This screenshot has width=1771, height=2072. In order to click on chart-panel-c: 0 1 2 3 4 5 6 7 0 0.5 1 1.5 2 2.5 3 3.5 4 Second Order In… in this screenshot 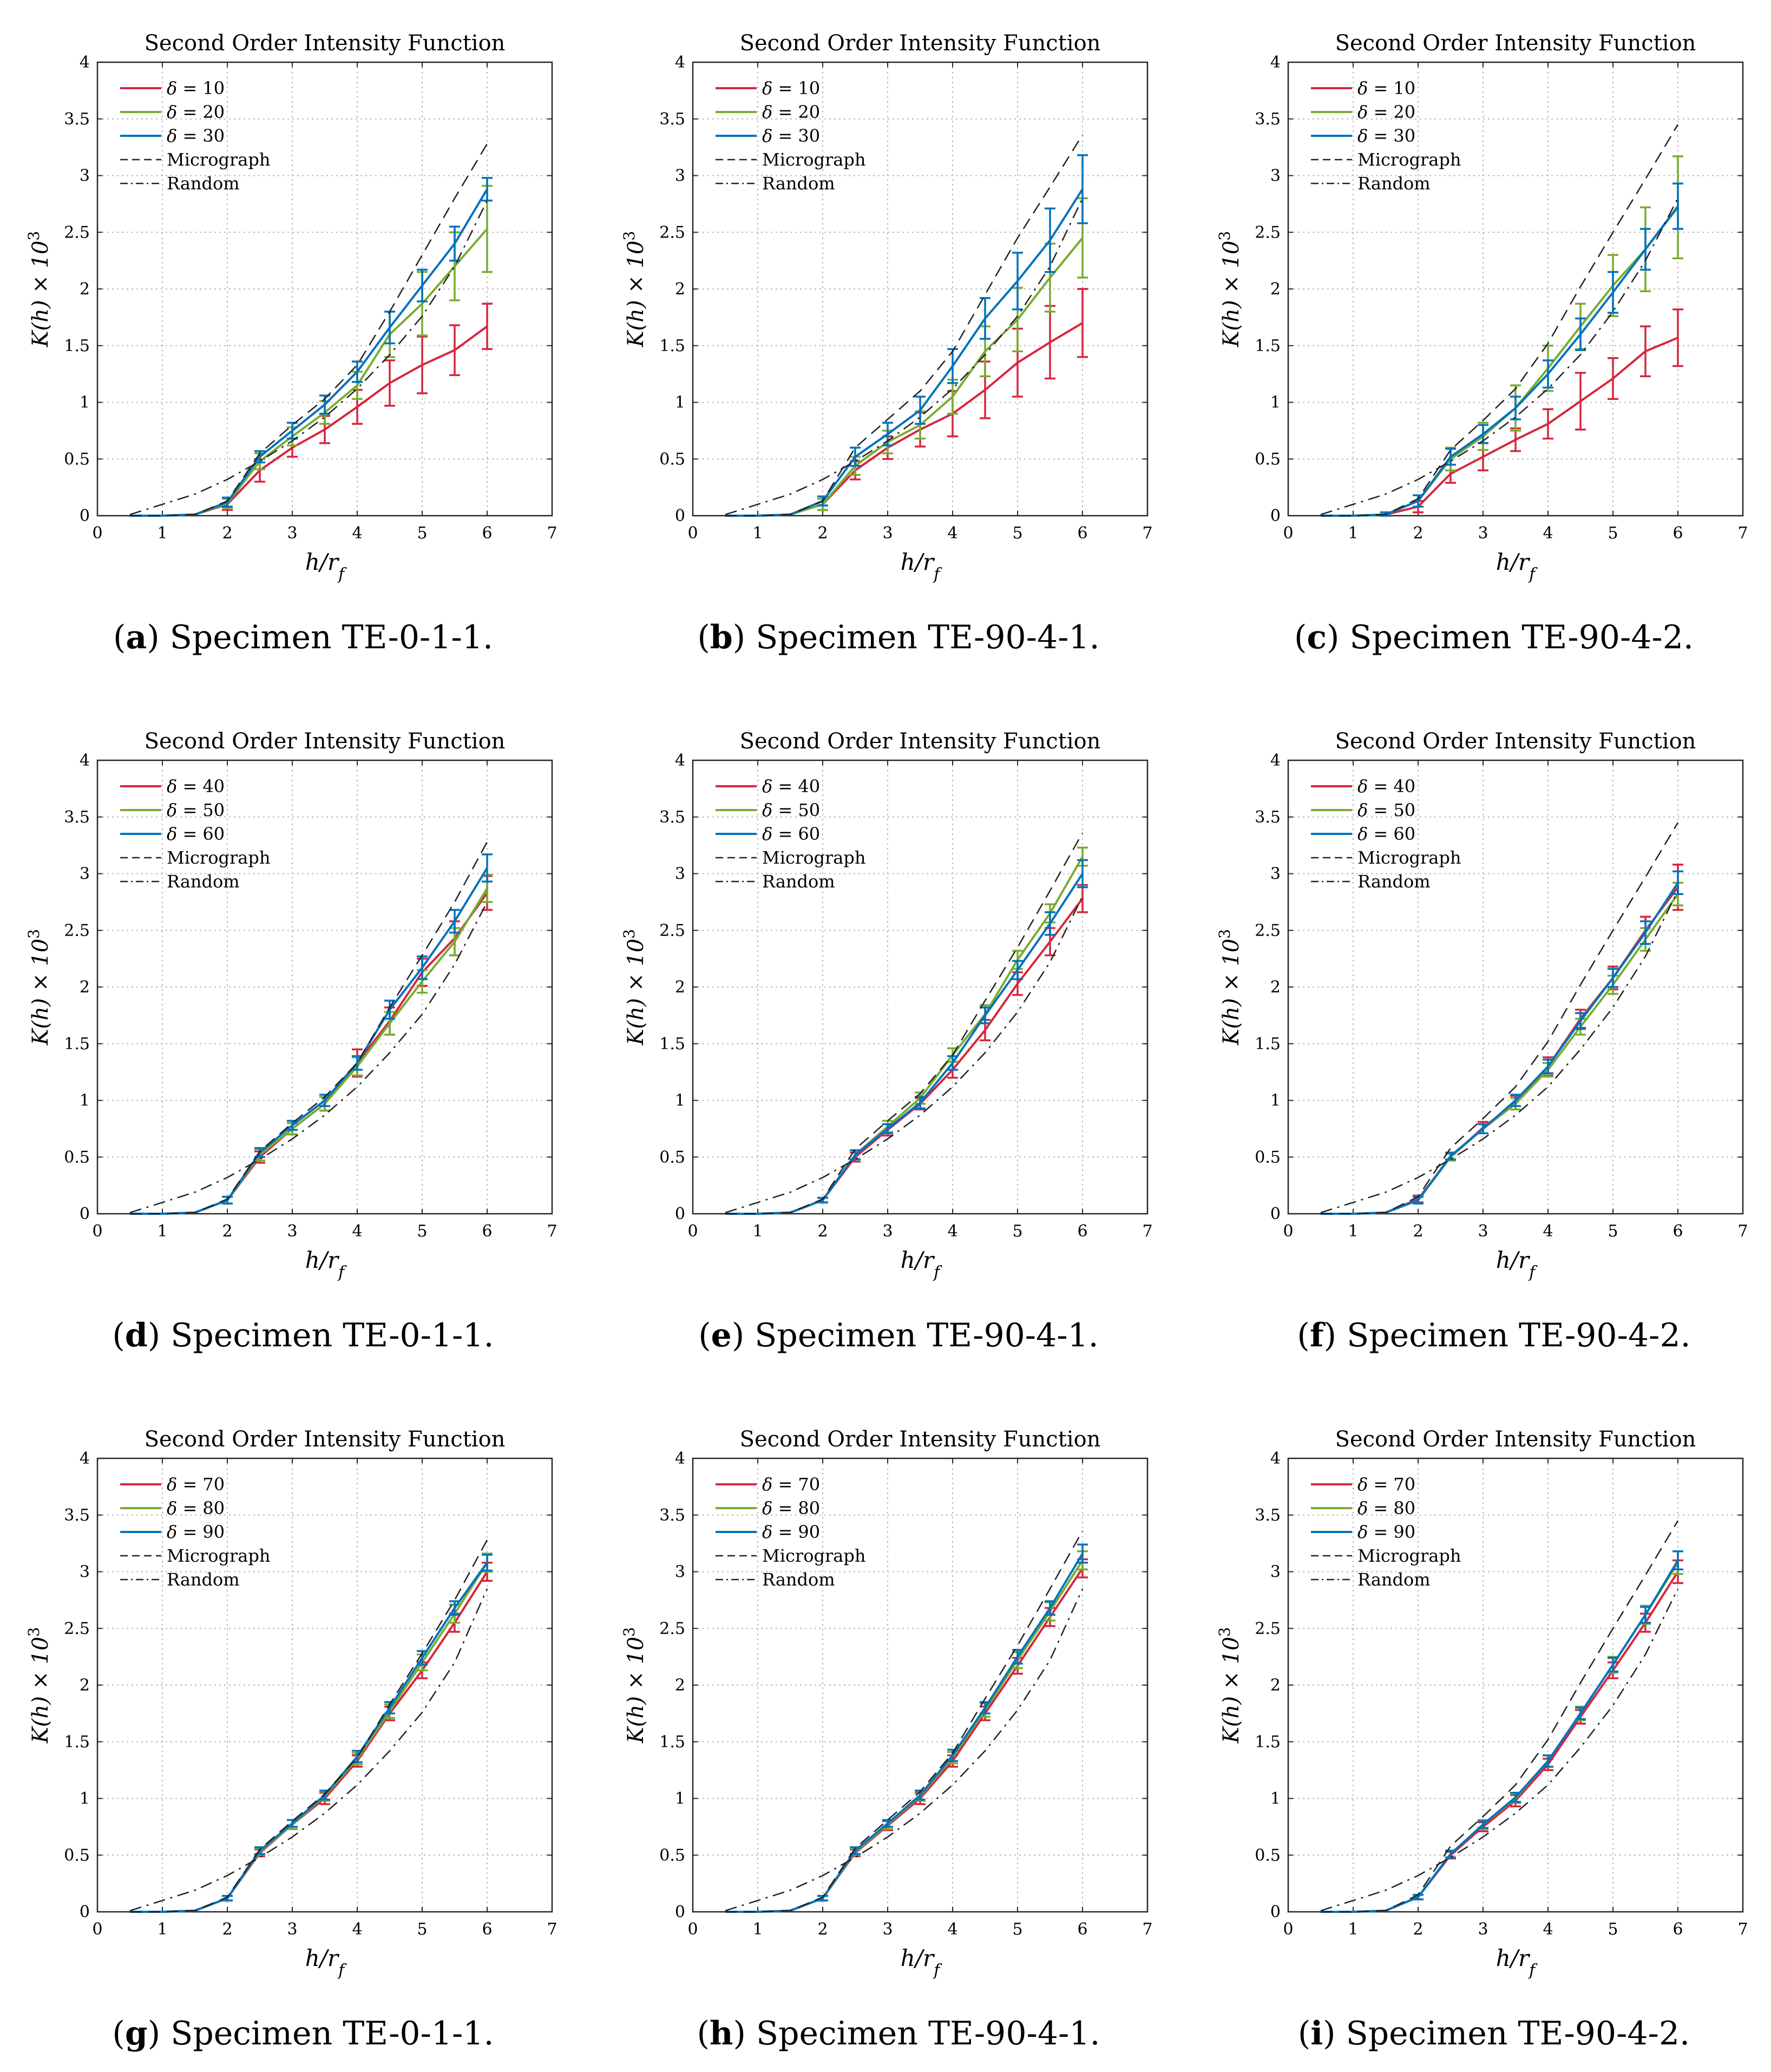, I will do `click(1482, 344)`.